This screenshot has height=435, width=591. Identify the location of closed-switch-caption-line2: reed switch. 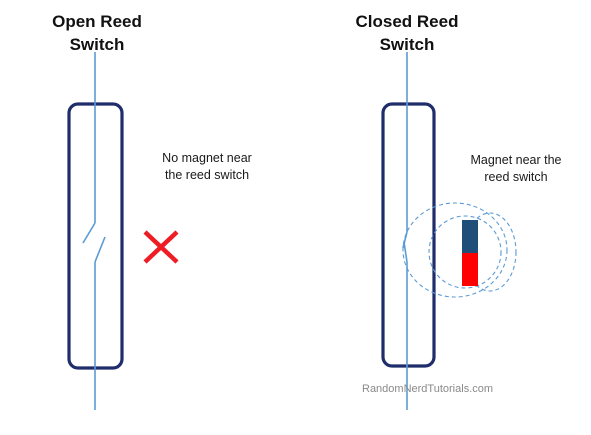
(516, 177).